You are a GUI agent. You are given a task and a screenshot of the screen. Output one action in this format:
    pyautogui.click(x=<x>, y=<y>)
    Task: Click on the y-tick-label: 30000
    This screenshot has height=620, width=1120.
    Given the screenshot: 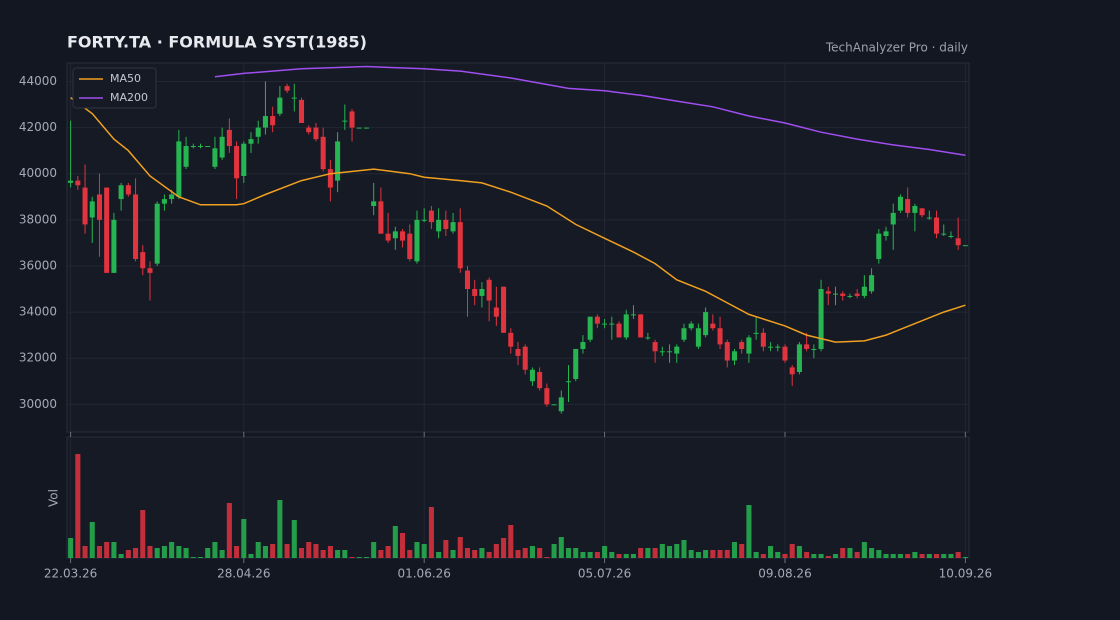 What is the action you would take?
    pyautogui.click(x=38, y=404)
    